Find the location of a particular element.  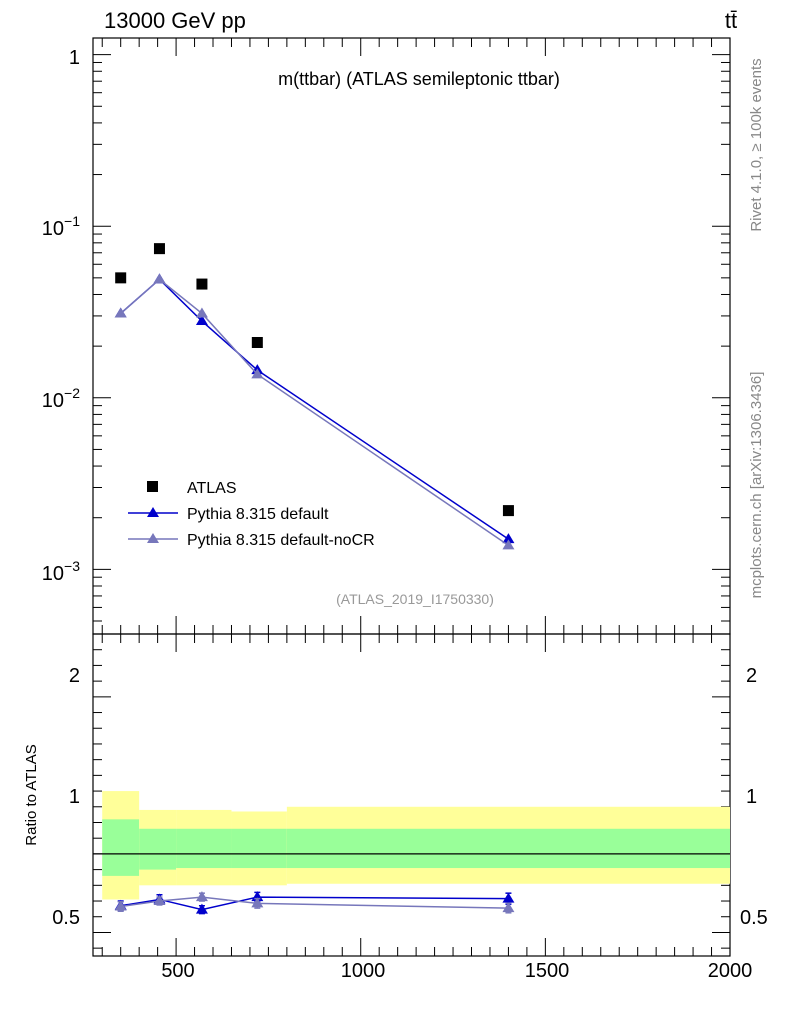

x-tick-label-2000: 2000 is located at coordinates (730, 971).